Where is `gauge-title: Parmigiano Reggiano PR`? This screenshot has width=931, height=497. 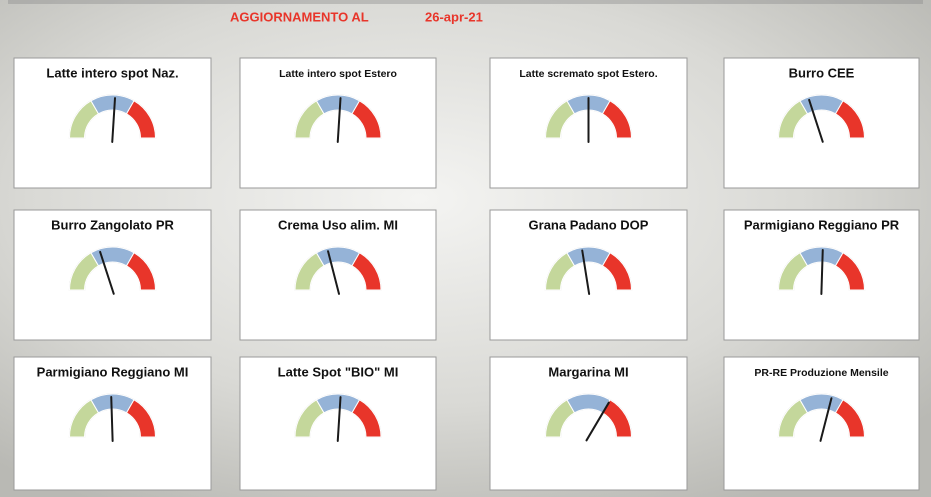 gauge-title: Parmigiano Reggiano PR is located at coordinates (822, 224).